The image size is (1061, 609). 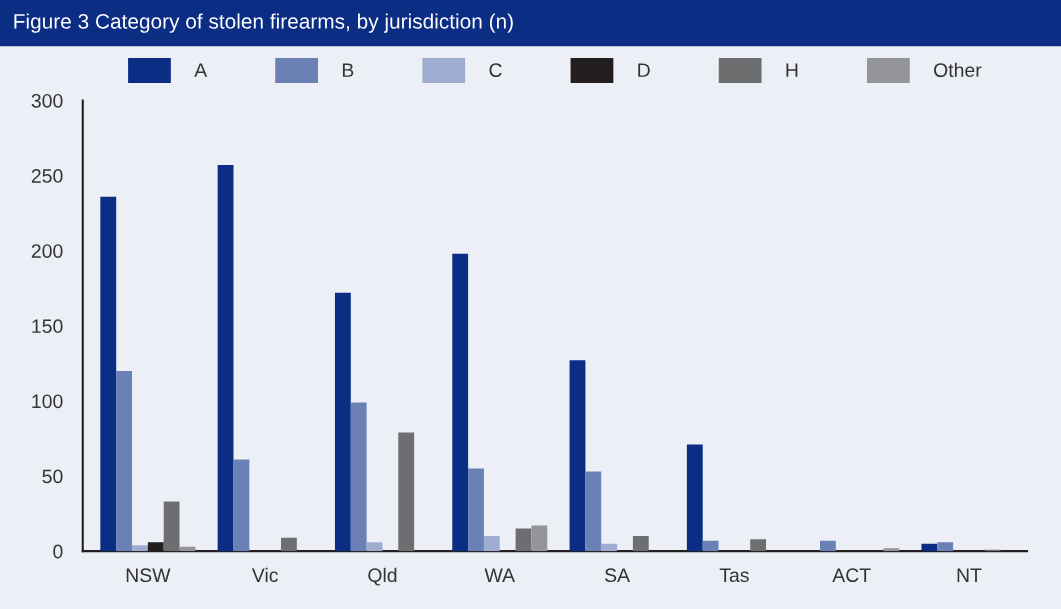 I want to click on y-tick-label: 250, so click(x=47, y=176).